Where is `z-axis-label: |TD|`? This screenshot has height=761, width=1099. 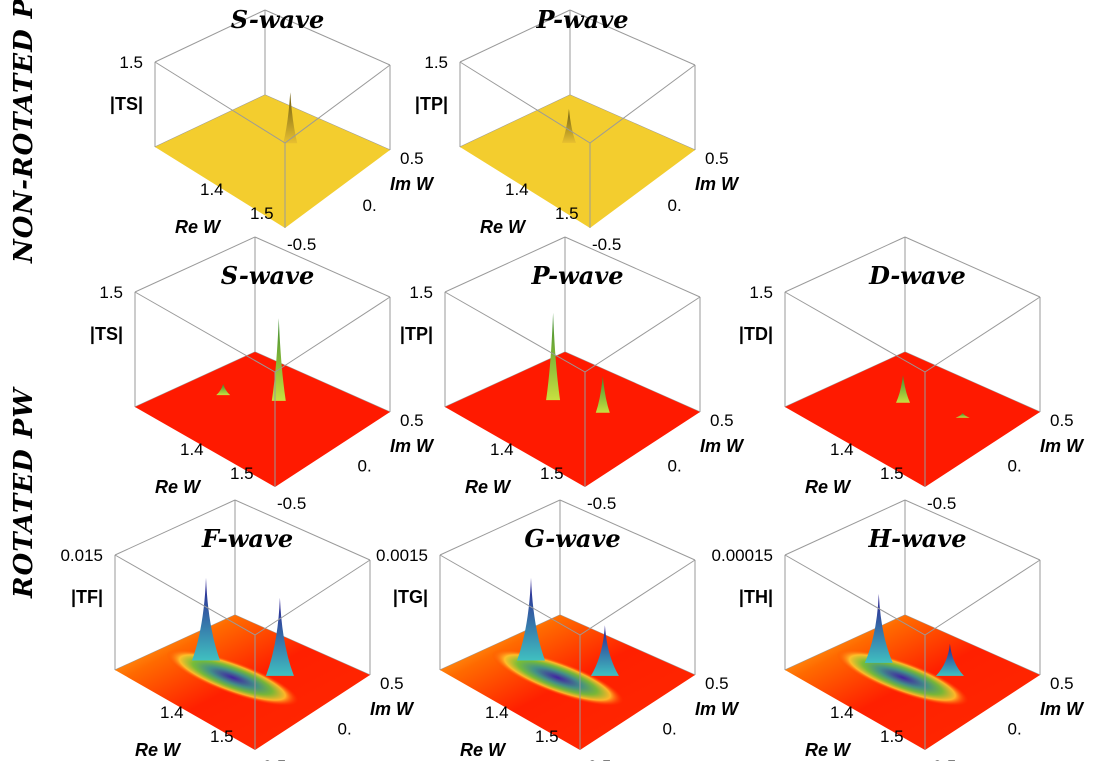
z-axis-label: |TD| is located at coordinates (756, 334).